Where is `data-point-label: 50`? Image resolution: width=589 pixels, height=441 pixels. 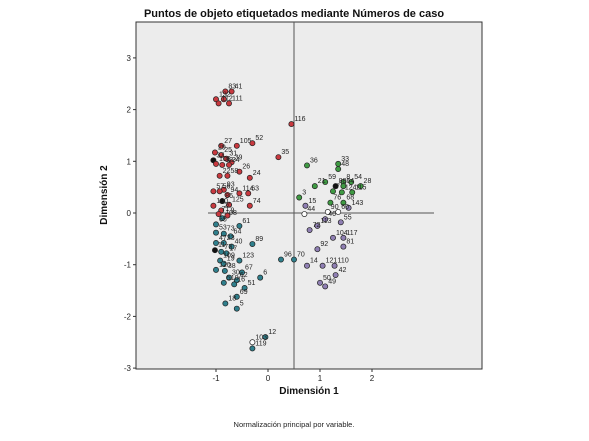 data-point-label: 50 is located at coordinates (327, 278).